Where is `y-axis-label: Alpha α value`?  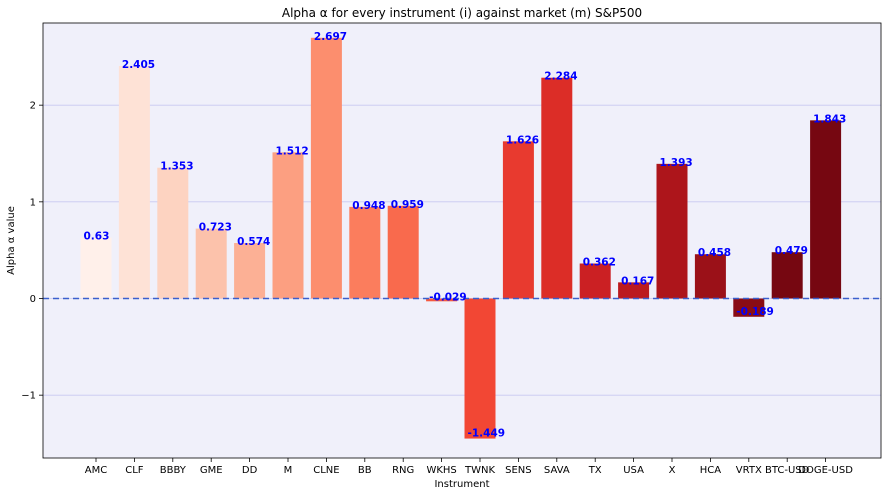 y-axis-label: Alpha α value is located at coordinates (11, 240).